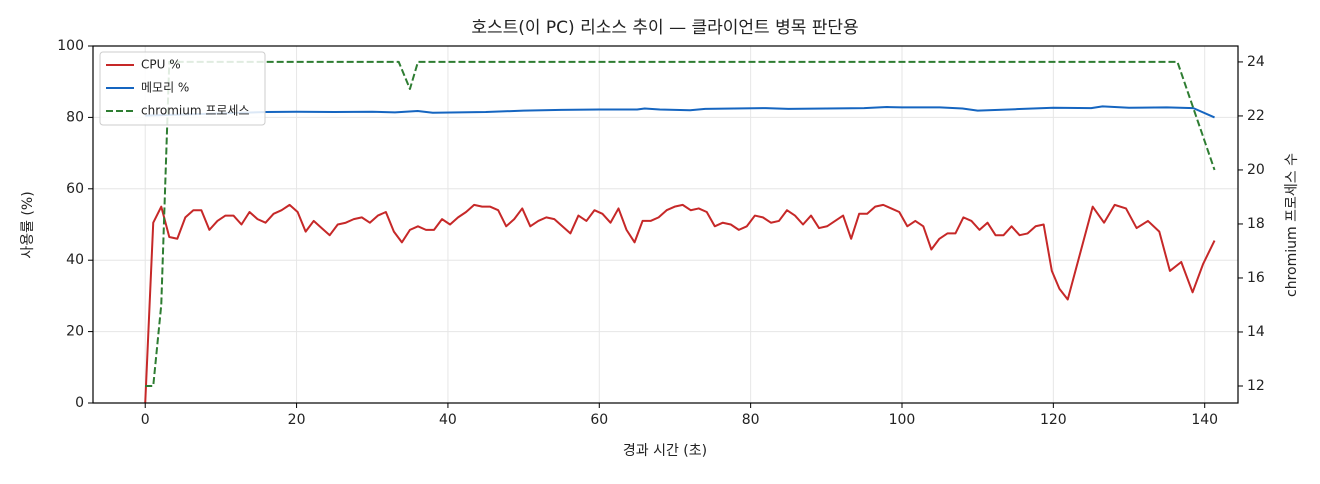 The width and height of the screenshot is (1320, 484). I want to click on x-tick-label: 60, so click(599, 420).